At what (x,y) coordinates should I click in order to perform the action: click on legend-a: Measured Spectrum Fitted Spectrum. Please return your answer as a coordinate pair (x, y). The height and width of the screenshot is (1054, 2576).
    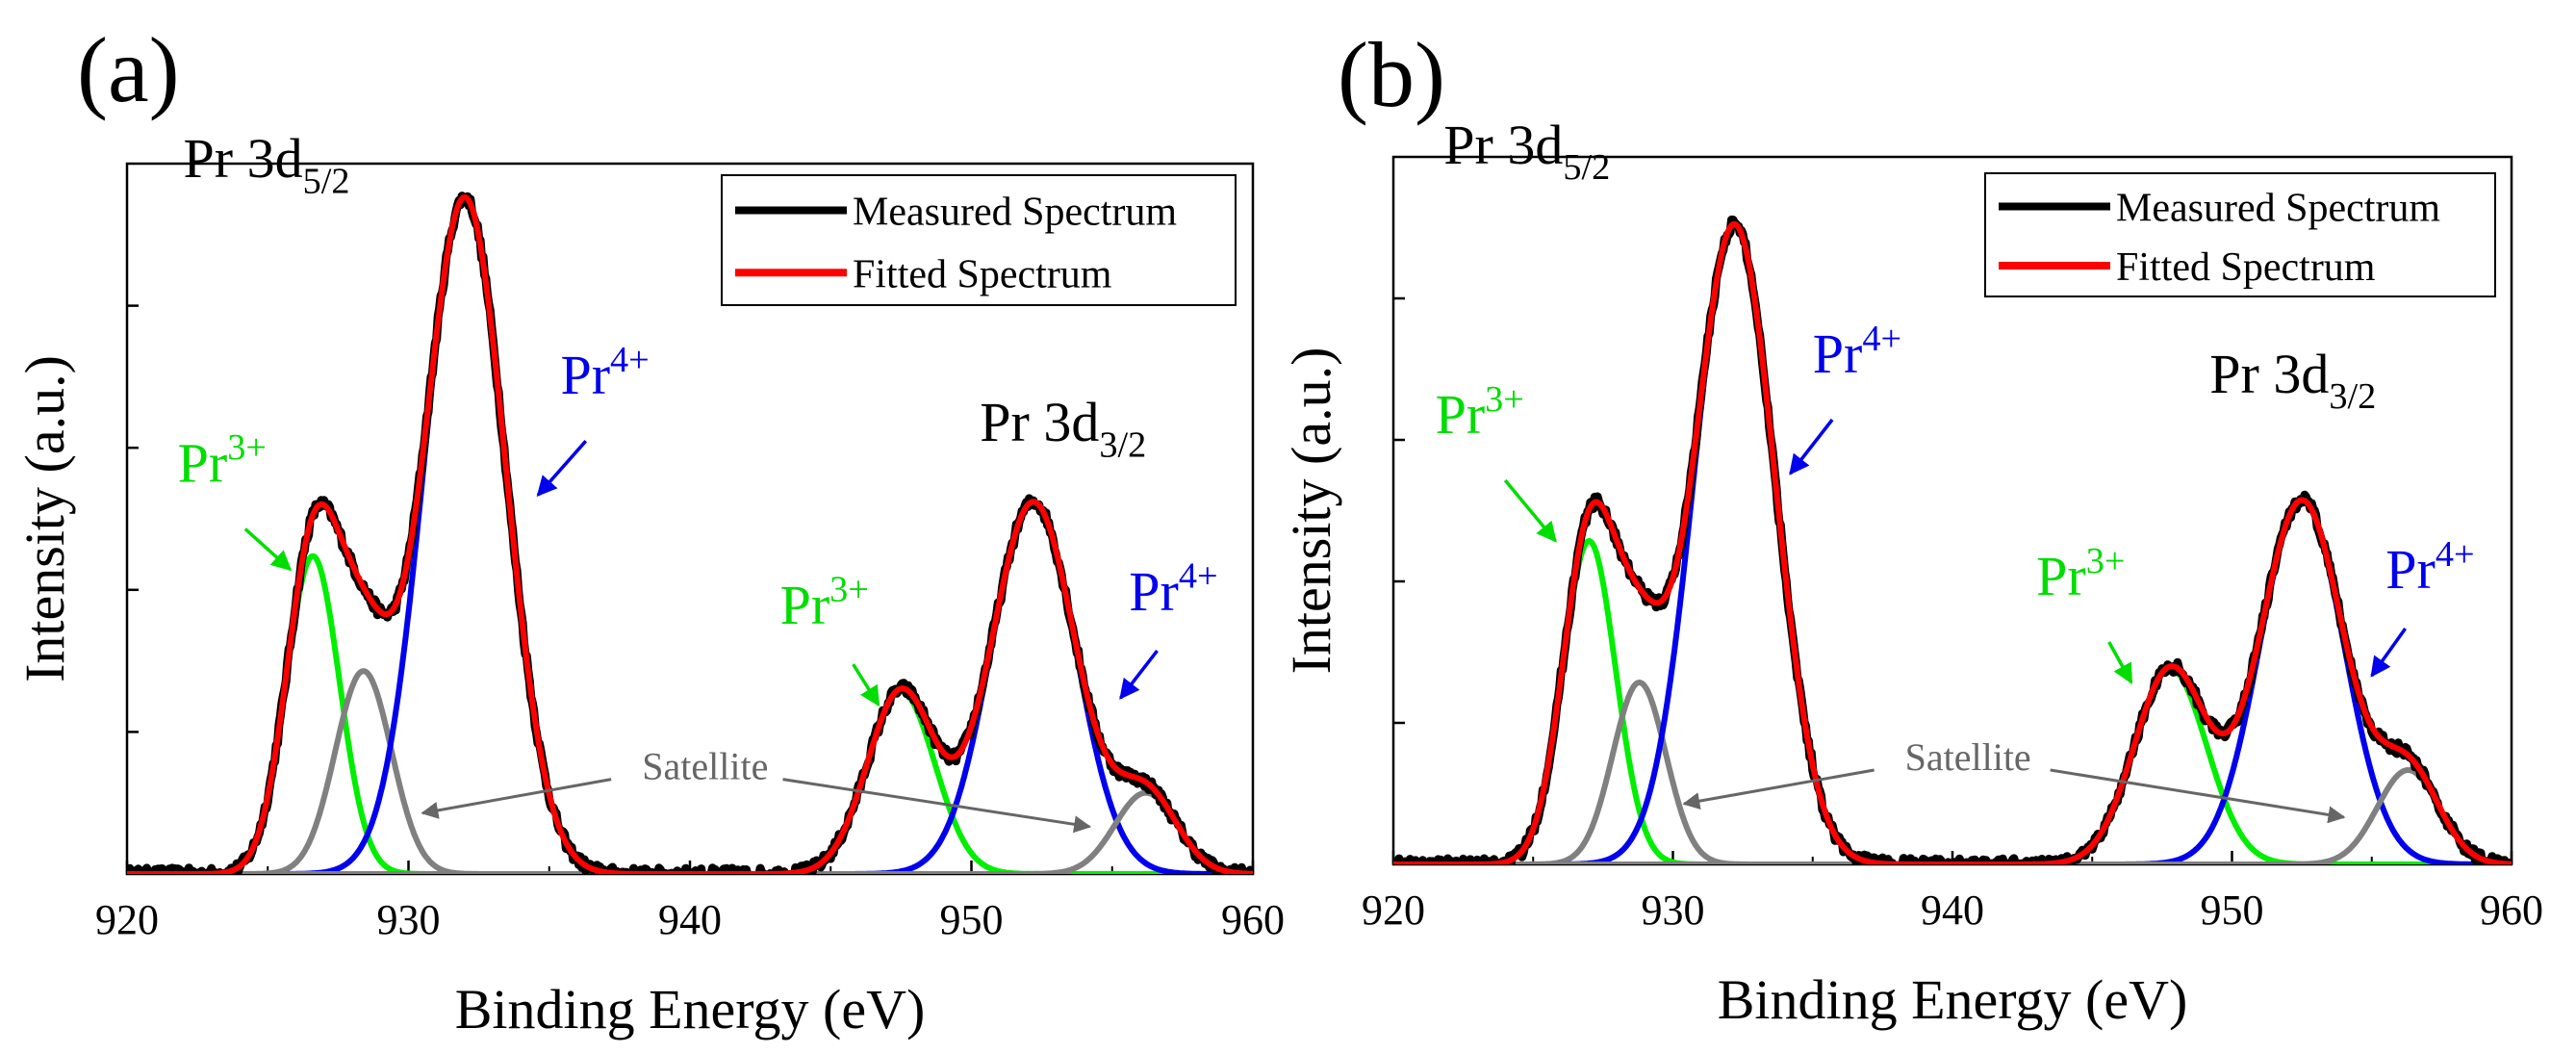
    Looking at the image, I should click on (979, 240).